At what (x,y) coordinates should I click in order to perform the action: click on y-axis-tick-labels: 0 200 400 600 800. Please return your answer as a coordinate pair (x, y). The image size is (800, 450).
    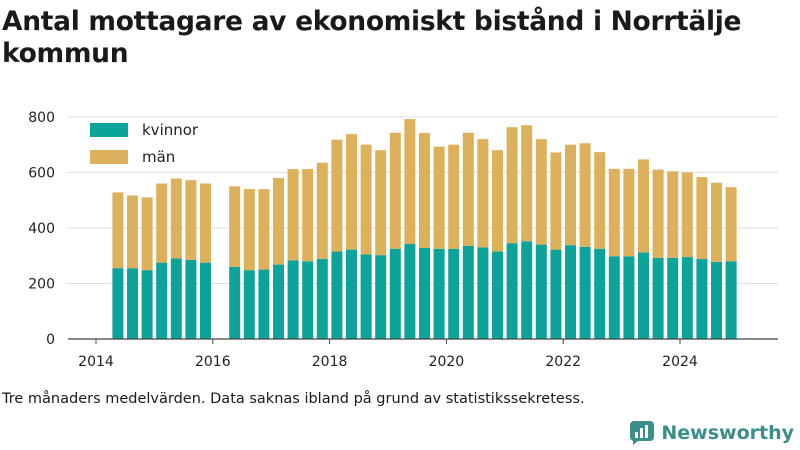
    Looking at the image, I should click on (41, 229).